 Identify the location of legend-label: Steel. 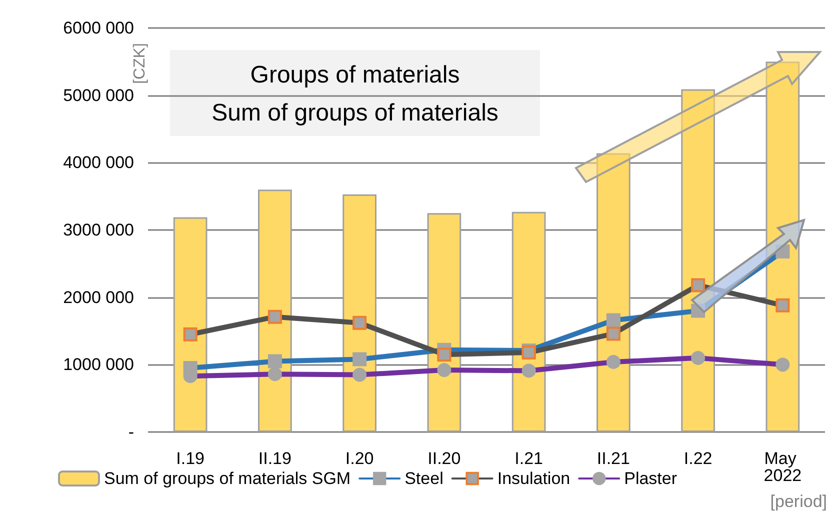
(424, 478).